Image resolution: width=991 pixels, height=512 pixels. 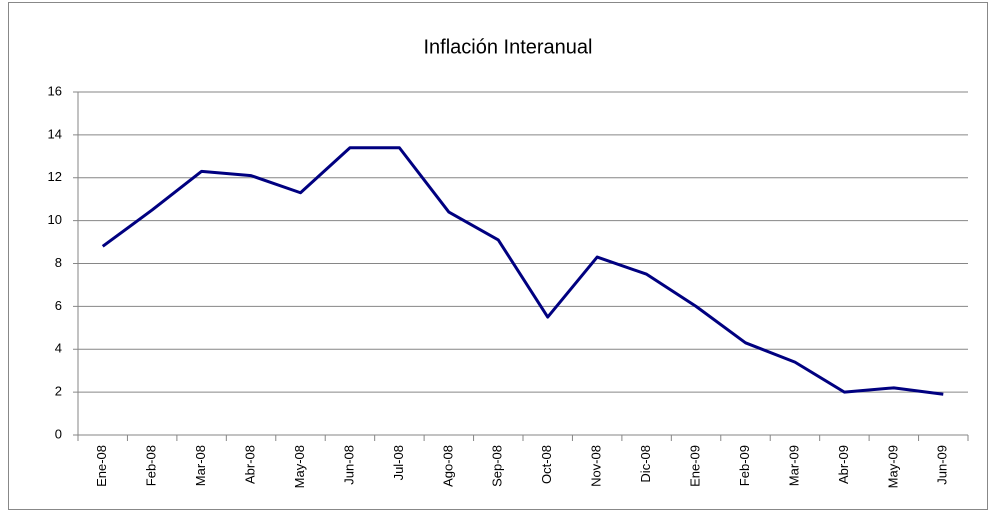 What do you see at coordinates (398, 462) in the screenshot?
I see `x-tick-label: Jul-08` at bounding box center [398, 462].